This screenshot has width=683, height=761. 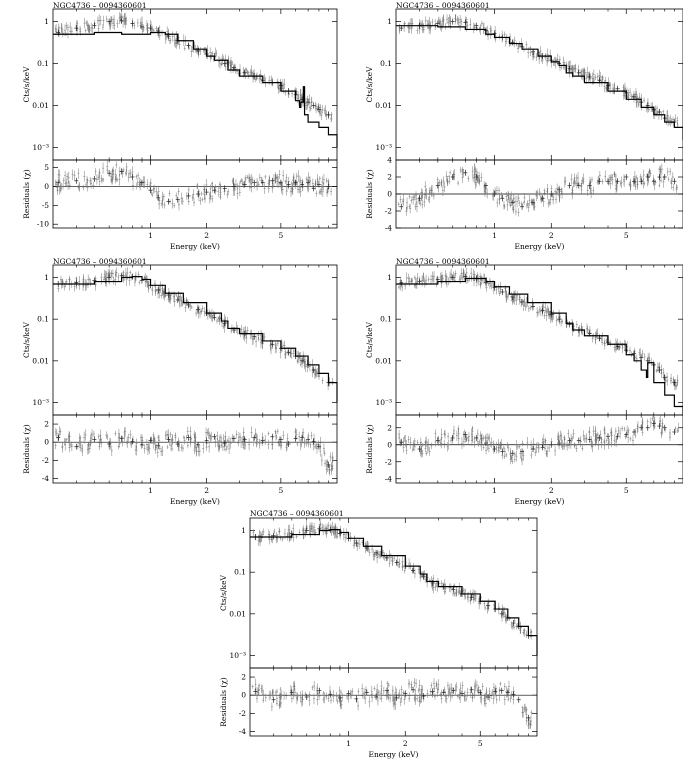 What do you see at coordinates (46, 167) in the screenshot?
I see `residual-y-tick-label: 5` at bounding box center [46, 167].